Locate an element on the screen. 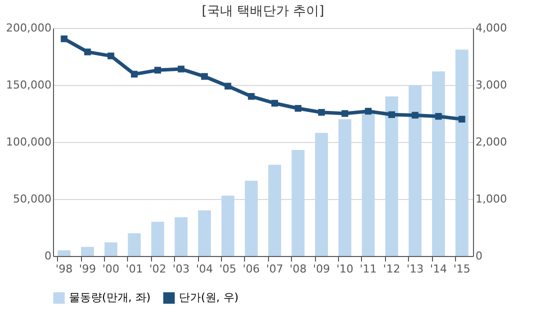 The image size is (540, 328). y2-tick-label: 1,000 is located at coordinates (491, 199).